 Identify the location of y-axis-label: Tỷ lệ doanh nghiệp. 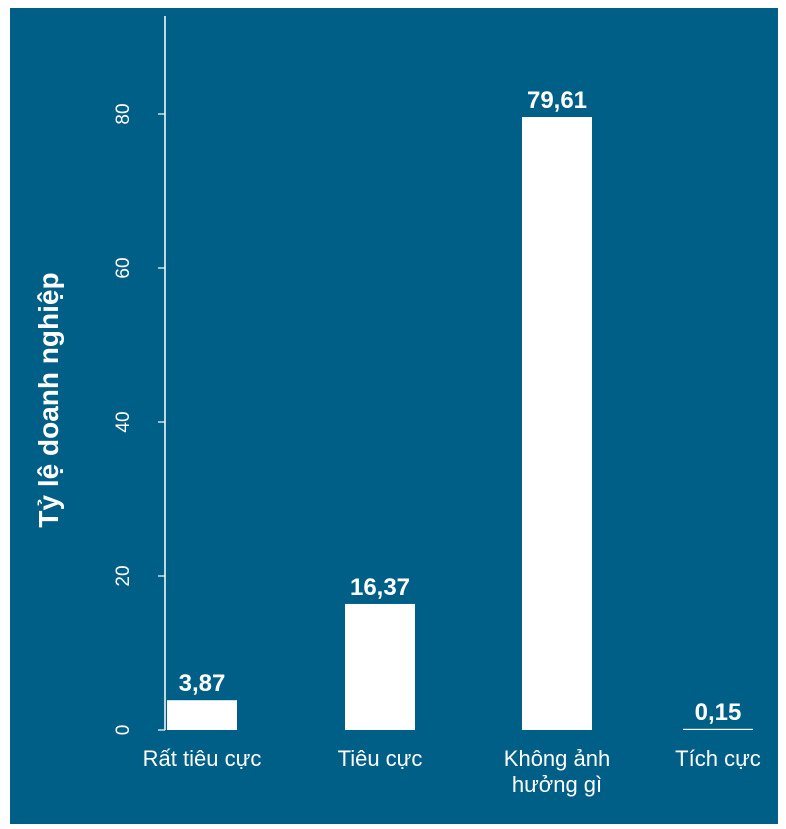
(48, 399).